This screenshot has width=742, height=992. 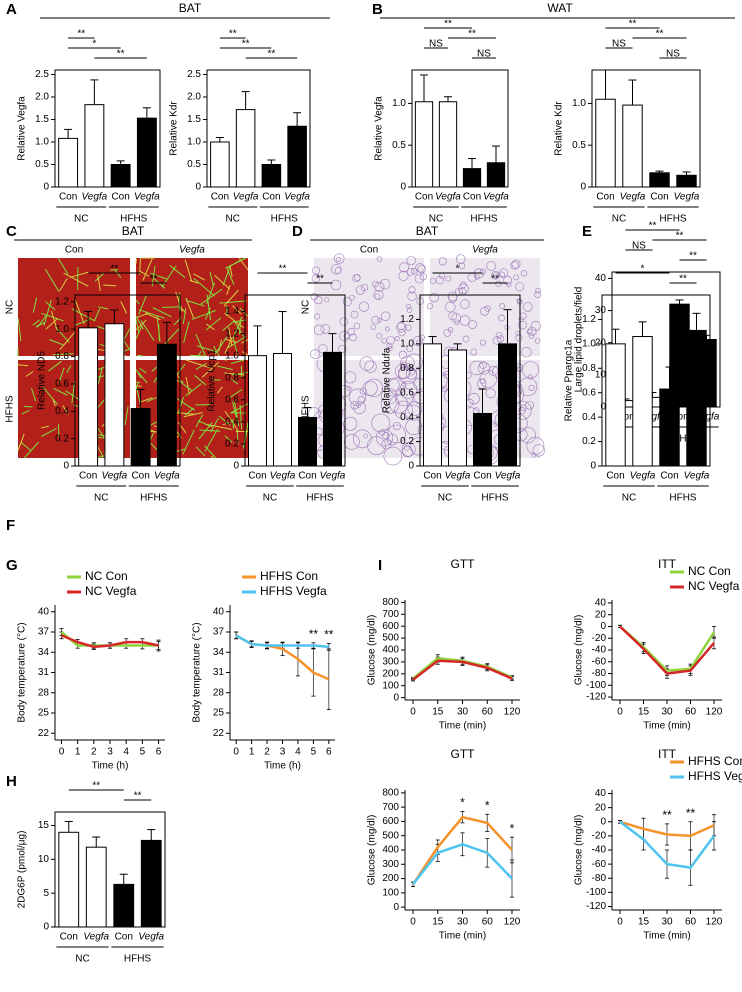 What do you see at coordinates (390, 864) in the screenshot?
I see `y-tick-label: 300` at bounding box center [390, 864].